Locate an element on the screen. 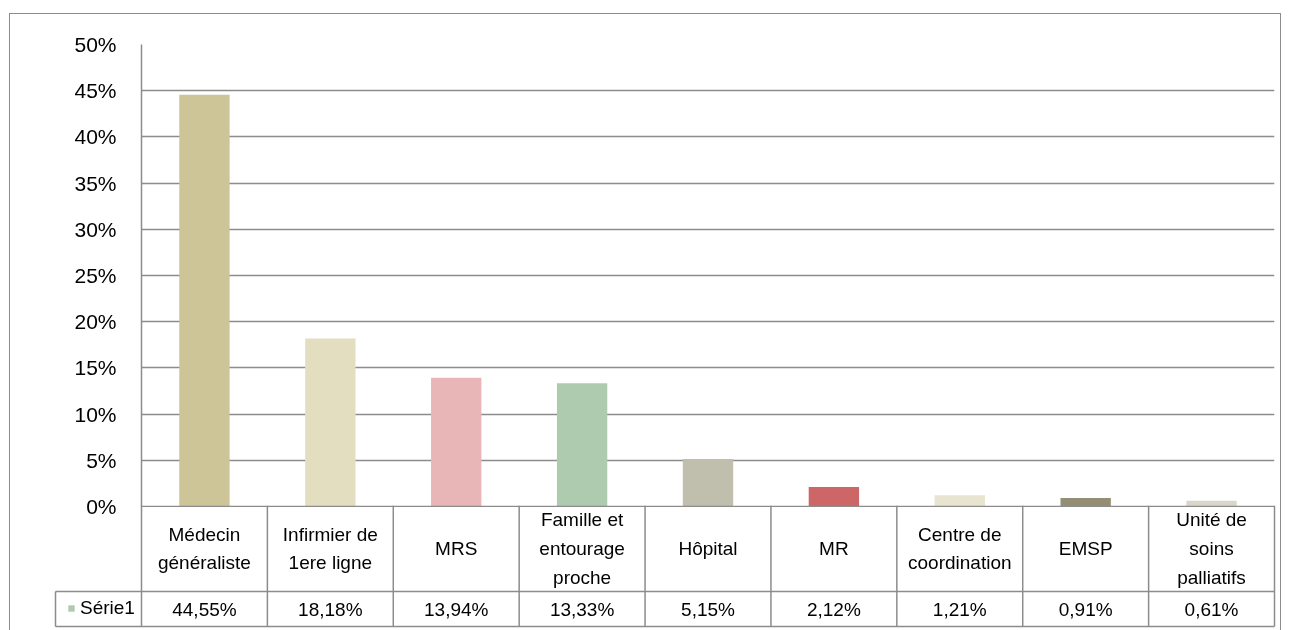  x-tick-label: Hôpital is located at coordinates (708, 548).